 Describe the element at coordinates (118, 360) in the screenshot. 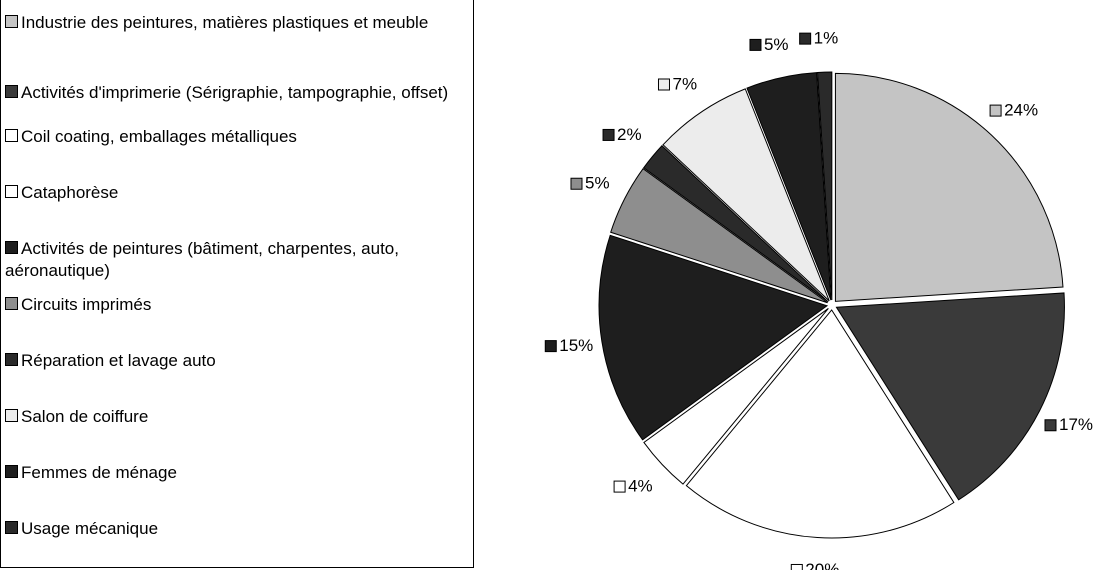

I see `legend-label: Réparation et lavage auto` at that location.